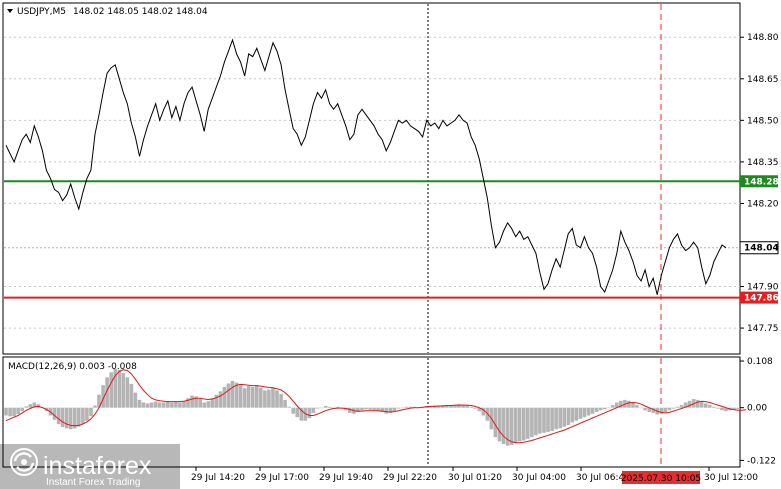 The image size is (781, 489). I want to click on collapse-triangle-icon, so click(10, 11).